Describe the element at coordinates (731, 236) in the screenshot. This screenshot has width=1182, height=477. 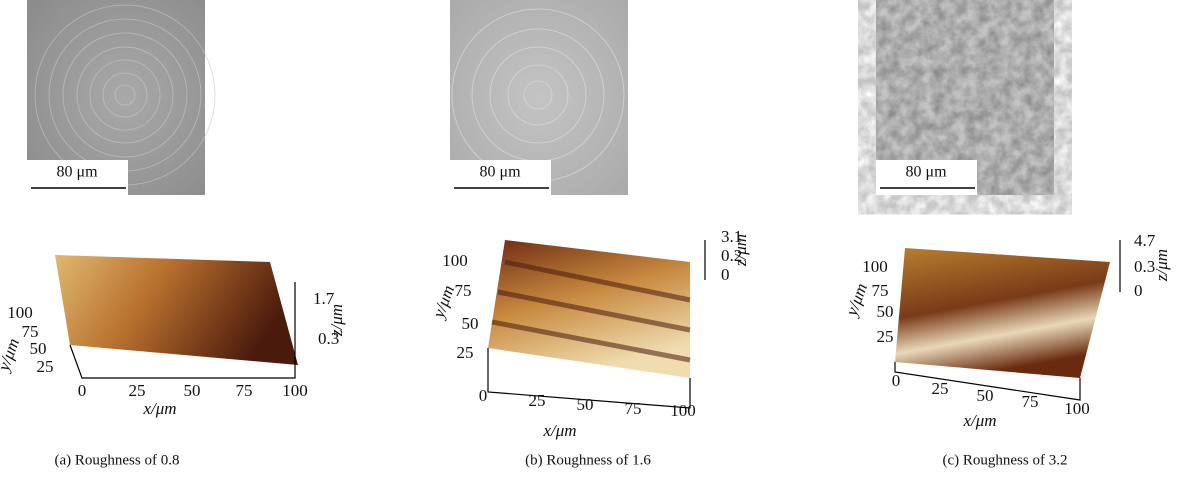
I see `z-tick-label: 3.1` at that location.